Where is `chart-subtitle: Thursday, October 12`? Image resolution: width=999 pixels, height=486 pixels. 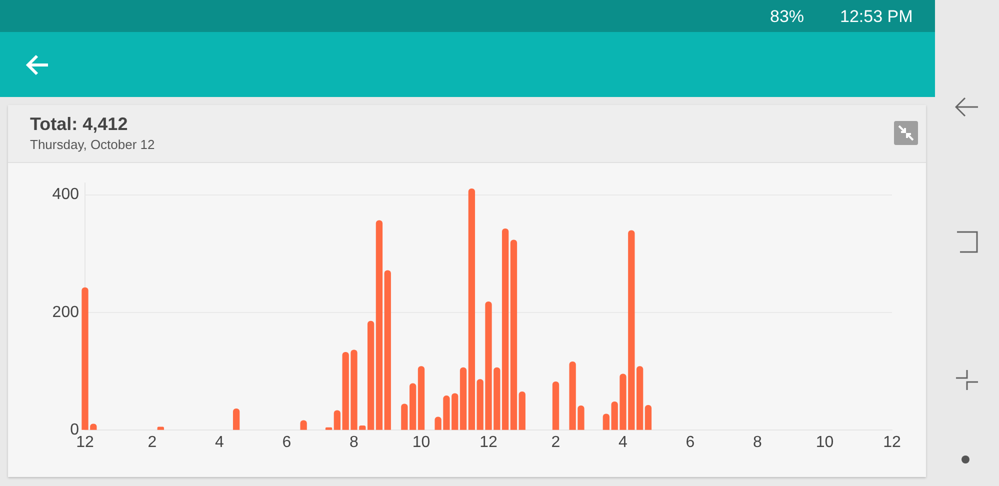
chart-subtitle: Thursday, October 12 is located at coordinates (92, 144).